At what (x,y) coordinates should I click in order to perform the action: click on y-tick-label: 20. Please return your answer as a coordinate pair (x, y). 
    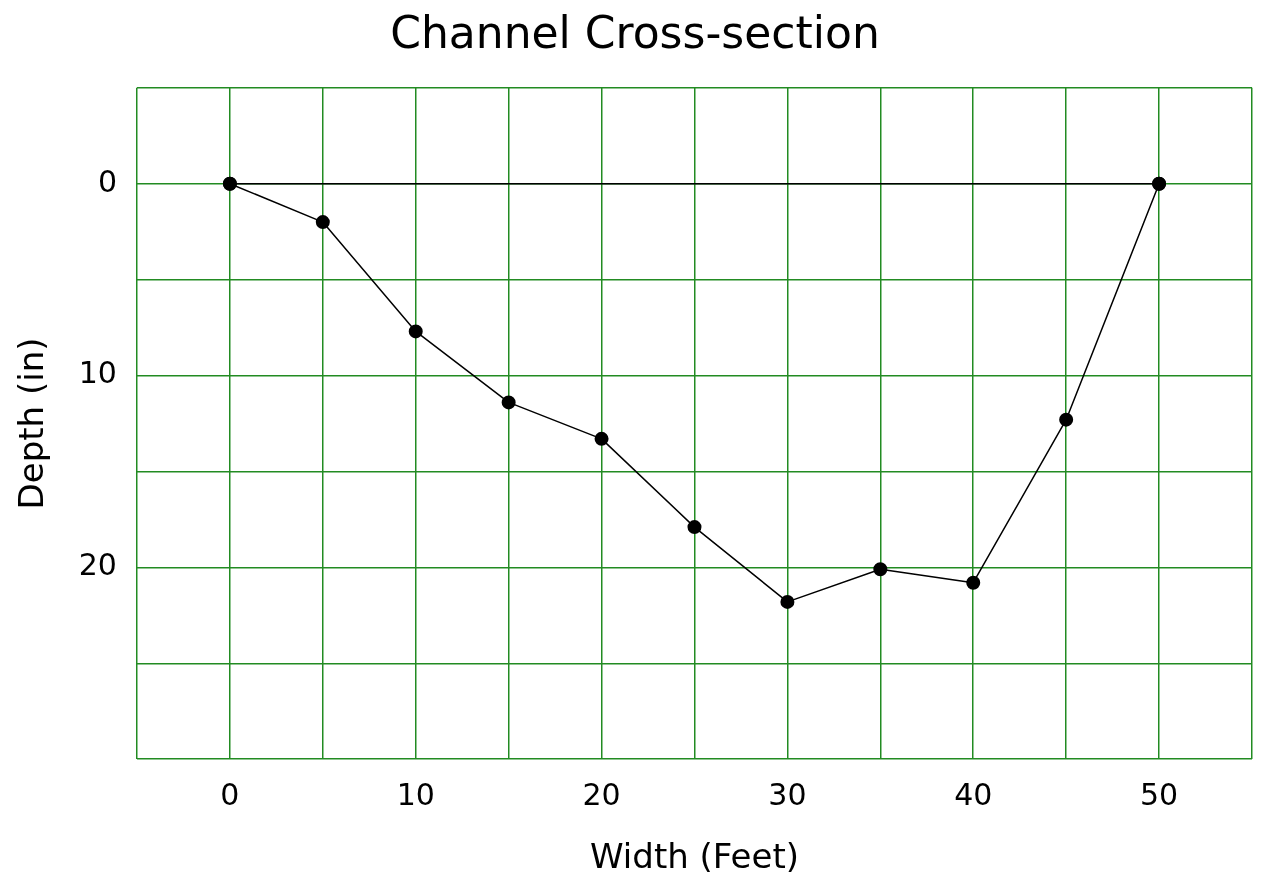
    Looking at the image, I should click on (97, 565).